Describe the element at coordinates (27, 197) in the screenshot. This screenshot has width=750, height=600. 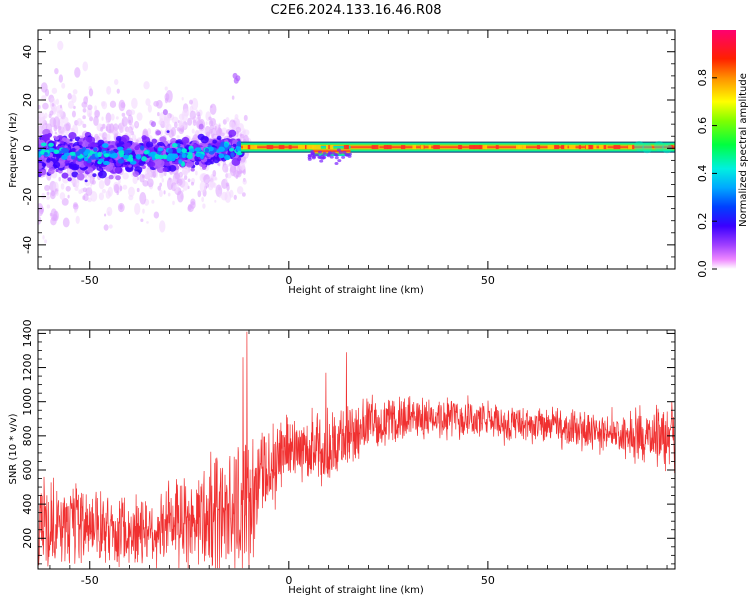
I see `spectrogram-y-tick-label: -20` at that location.